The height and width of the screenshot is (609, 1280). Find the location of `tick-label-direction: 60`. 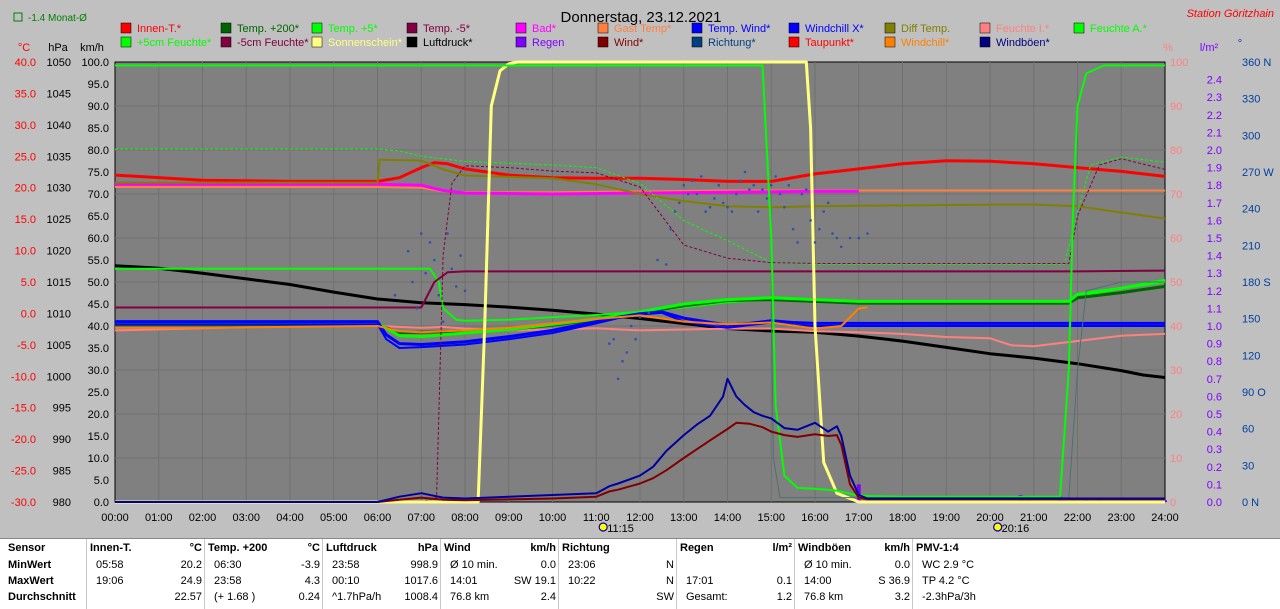

tick-label-direction: 60 is located at coordinates (1248, 430).